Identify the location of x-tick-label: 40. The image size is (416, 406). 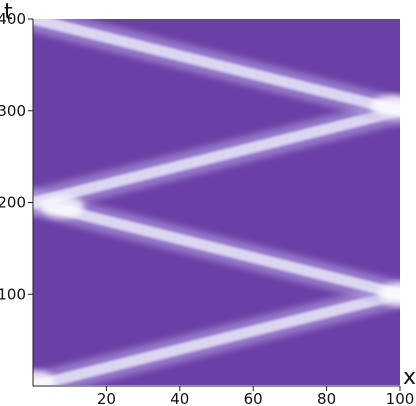
(179, 398).